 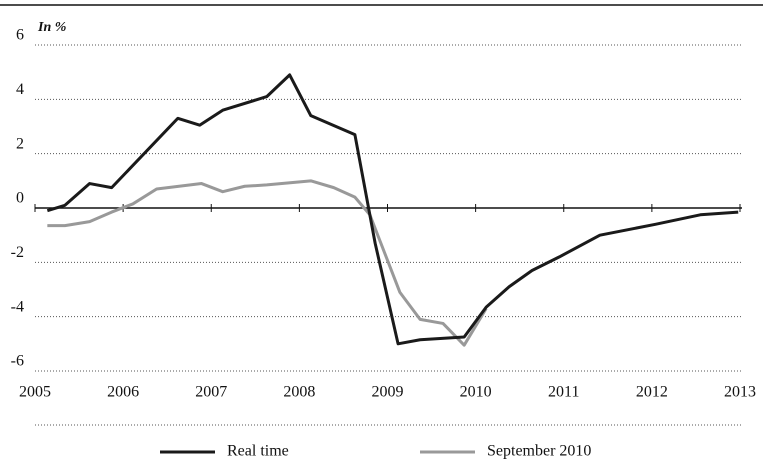 I want to click on legend-label: Real time, so click(x=258, y=451).